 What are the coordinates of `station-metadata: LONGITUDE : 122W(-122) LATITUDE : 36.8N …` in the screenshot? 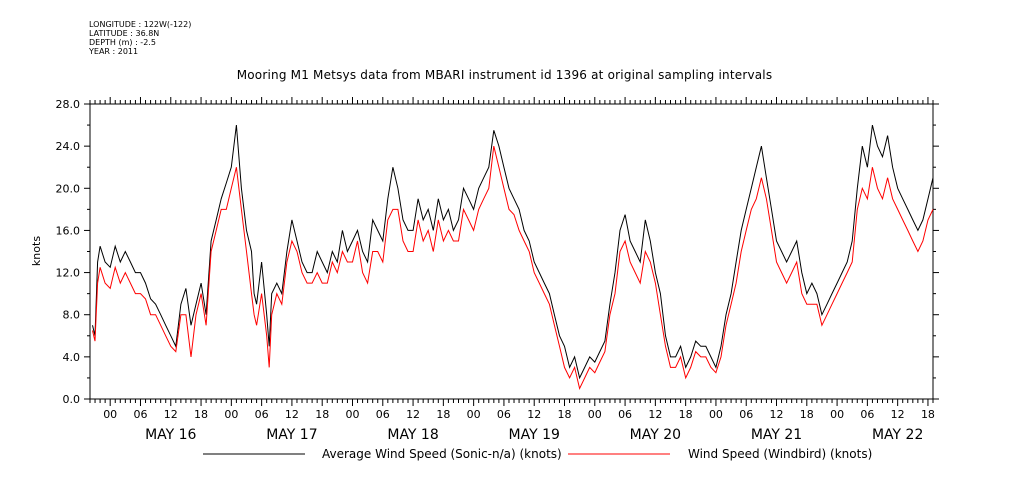 It's located at (140, 38).